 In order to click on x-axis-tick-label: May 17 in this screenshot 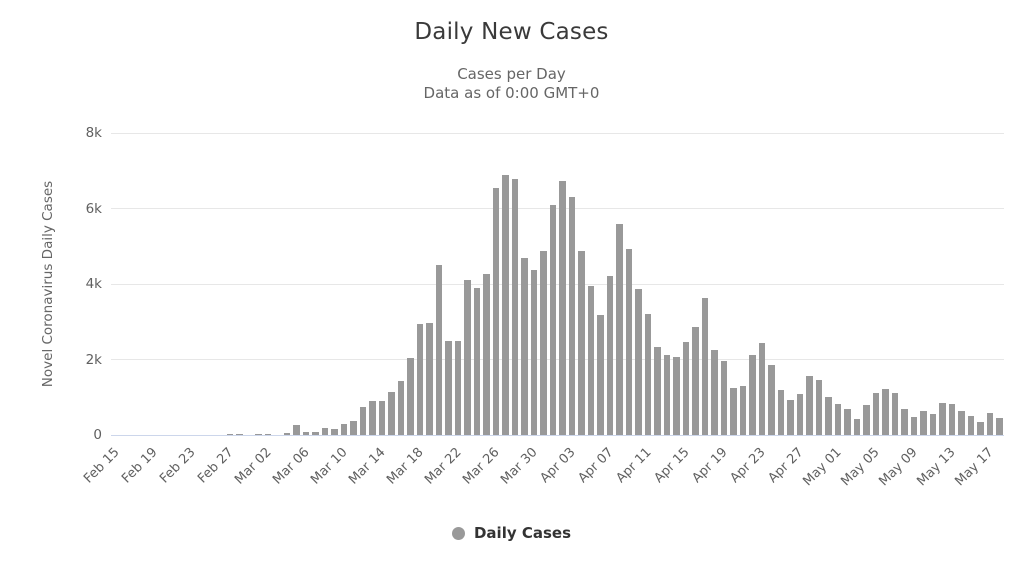, I will do `click(974, 467)`.